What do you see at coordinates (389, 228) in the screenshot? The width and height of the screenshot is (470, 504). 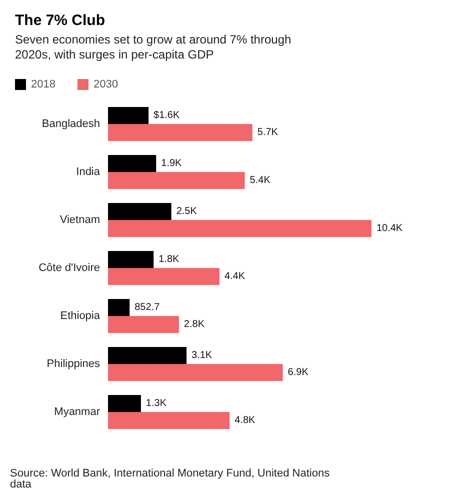 I see `data-label: 10.4K` at bounding box center [389, 228].